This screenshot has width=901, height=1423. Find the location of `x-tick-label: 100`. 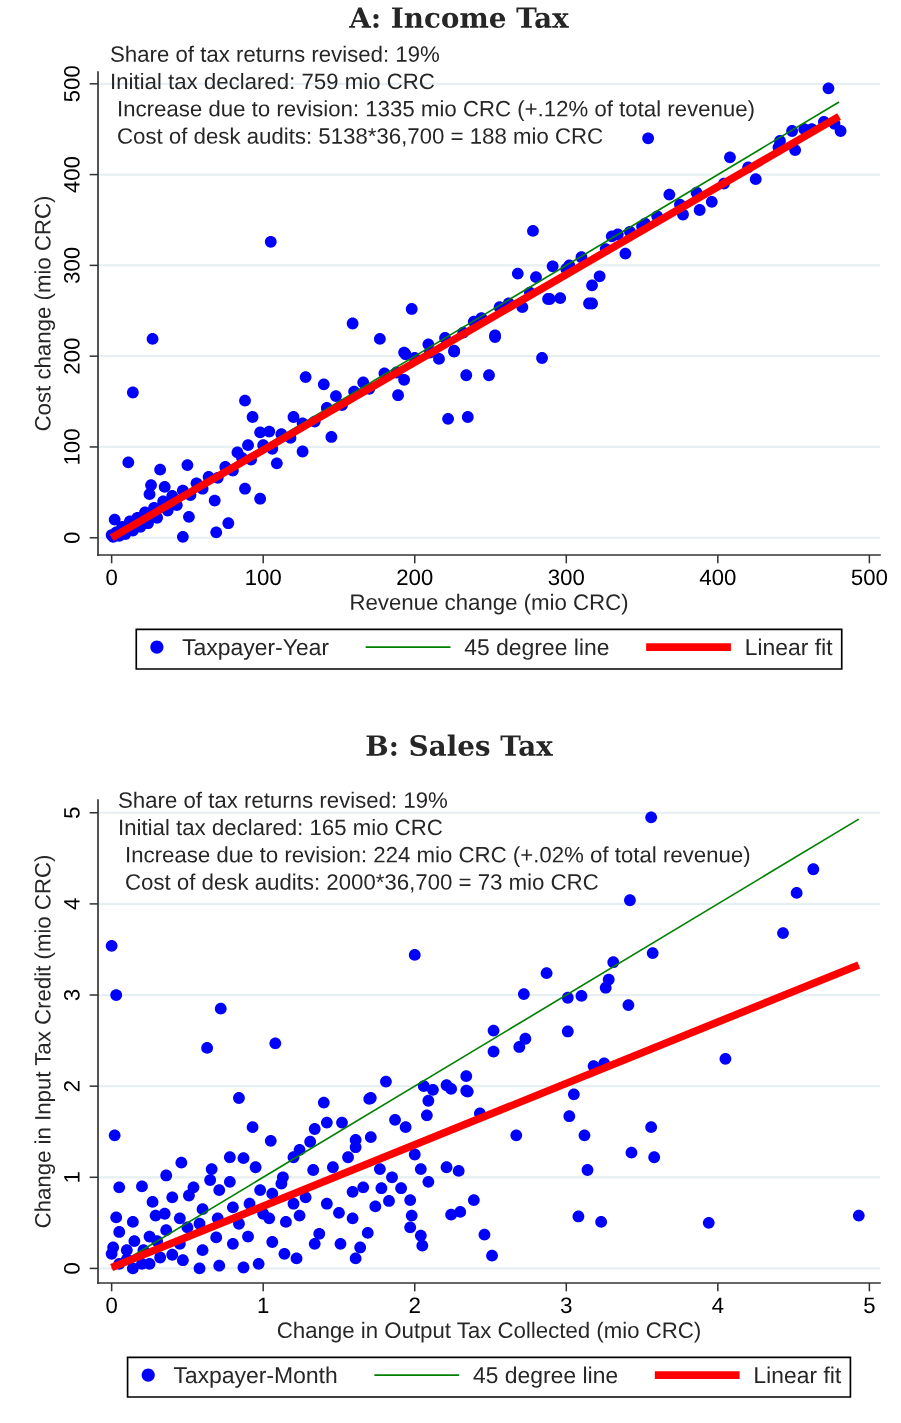

x-tick-label: 100 is located at coordinates (263, 577).